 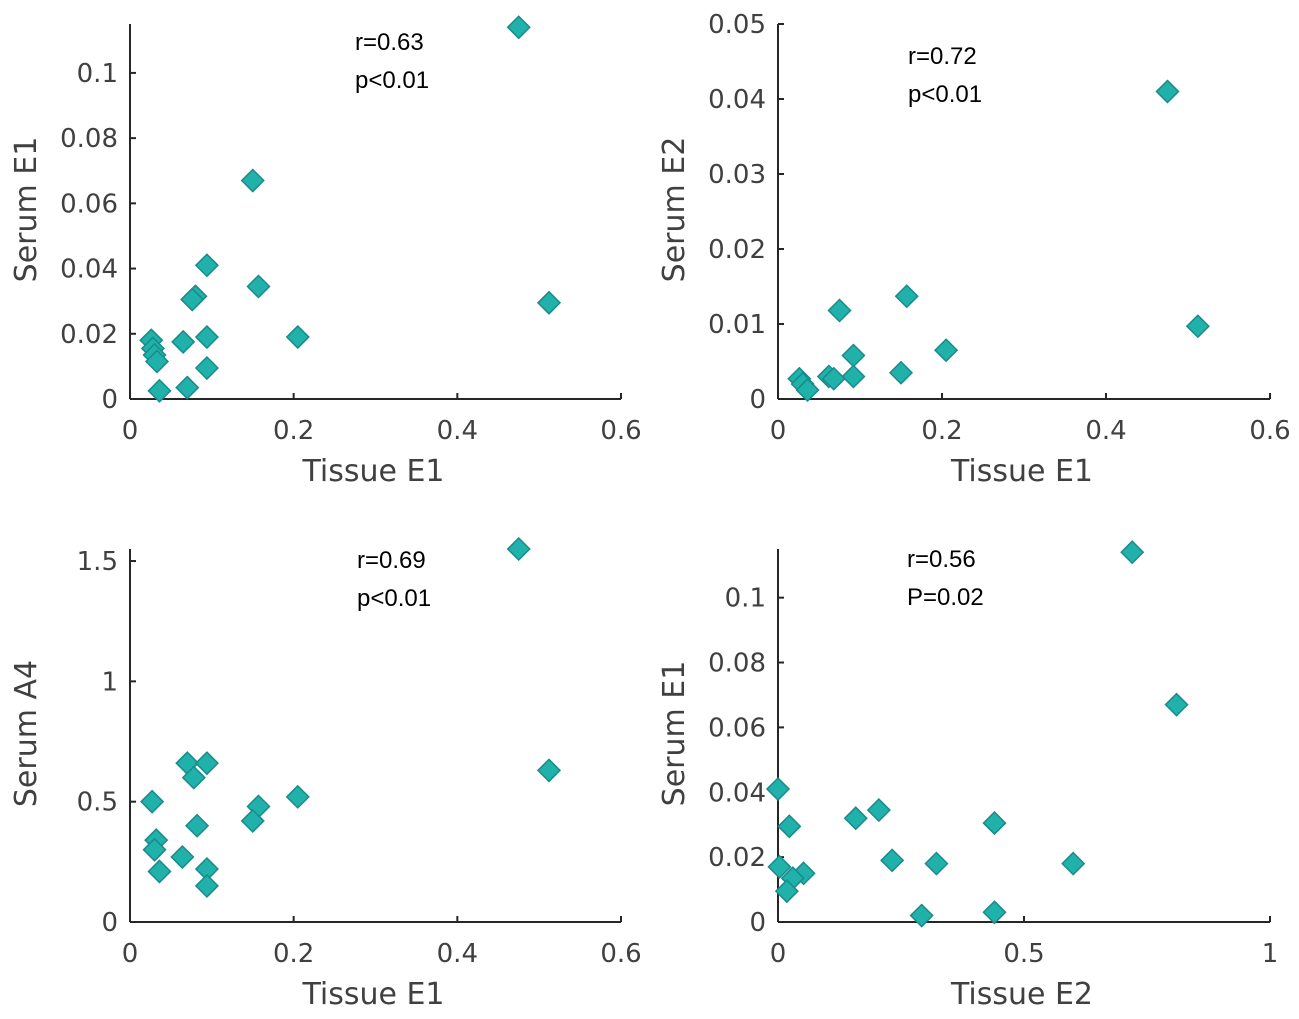 What do you see at coordinates (26, 733) in the screenshot?
I see `y-axis-title: Serum A4` at bounding box center [26, 733].